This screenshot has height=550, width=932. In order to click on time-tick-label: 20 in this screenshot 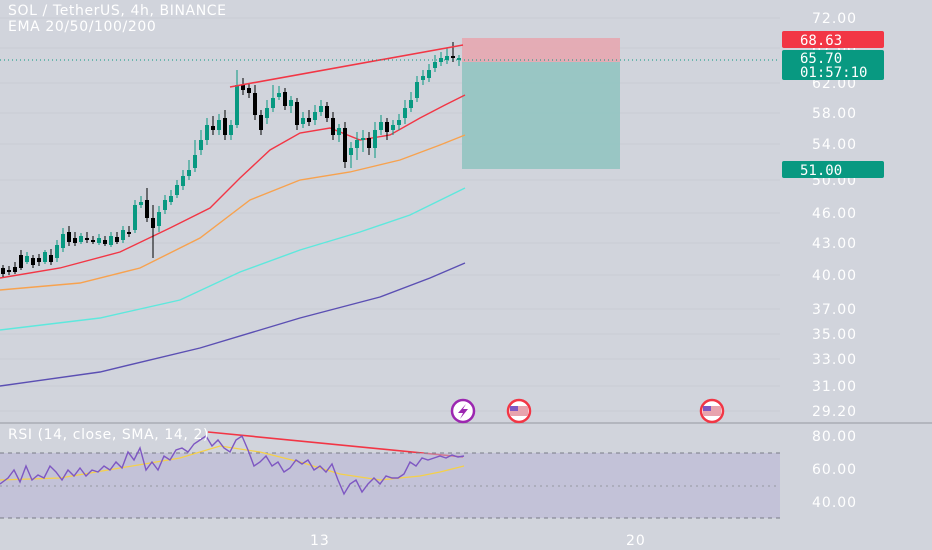, I will do `click(636, 541)`.